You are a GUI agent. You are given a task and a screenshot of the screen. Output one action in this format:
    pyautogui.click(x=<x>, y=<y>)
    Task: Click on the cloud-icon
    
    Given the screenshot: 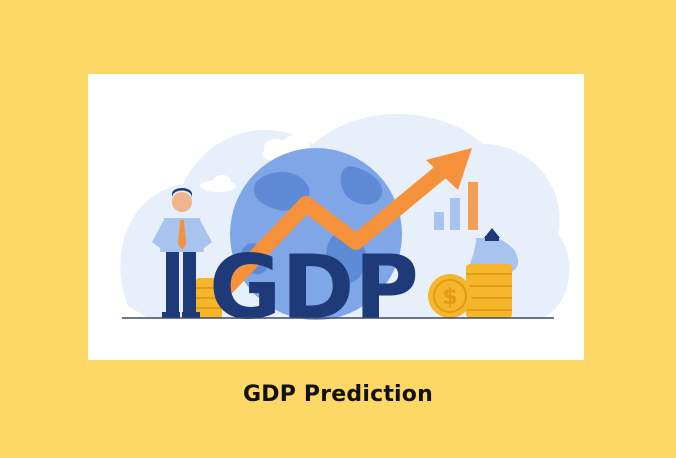 What is the action you would take?
    pyautogui.click(x=218, y=183)
    